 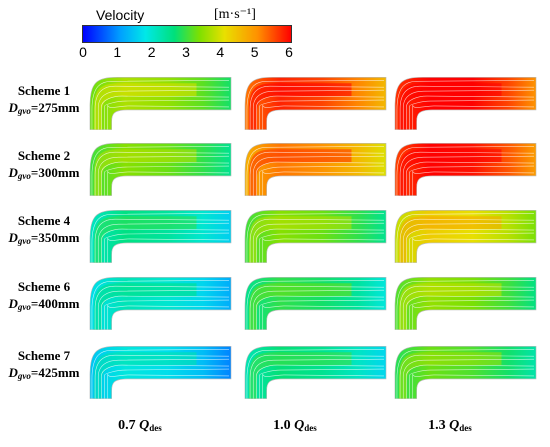 I want to click on legend-title: Velocity, so click(x=120, y=15).